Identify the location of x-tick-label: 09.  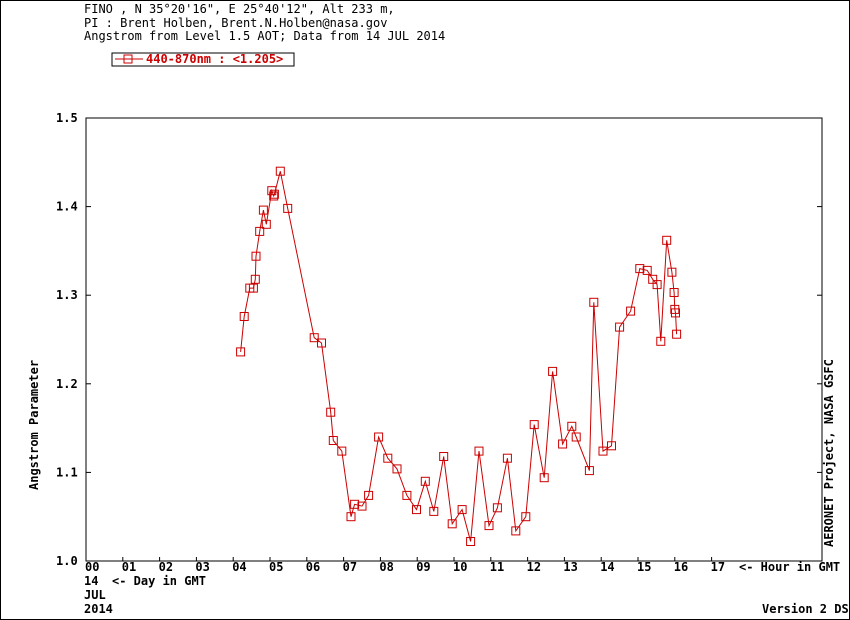
(423, 567).